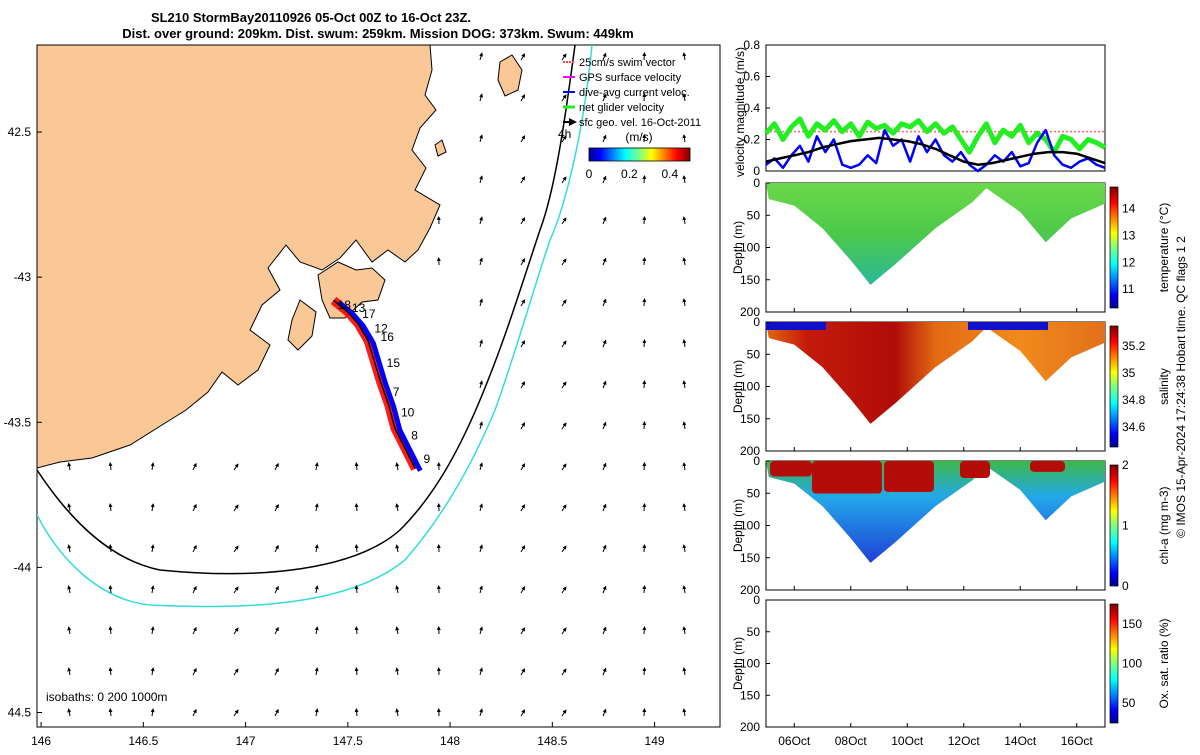 Image resolution: width=1200 pixels, height=755 pixels. Describe the element at coordinates (629, 174) in the screenshot. I see `map-colorbar-tick-label: 0.2` at that location.